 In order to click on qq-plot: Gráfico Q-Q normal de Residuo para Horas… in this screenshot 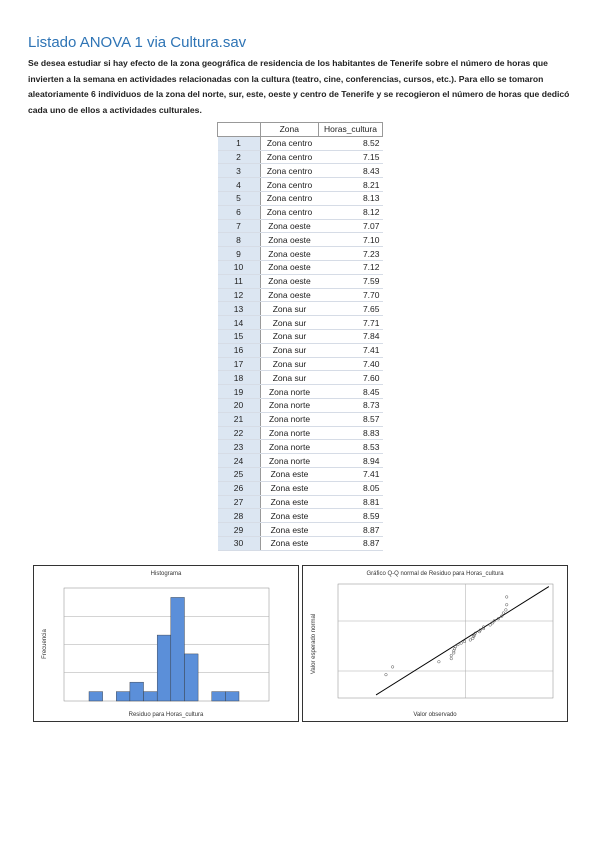, I will do `click(435, 643)`.